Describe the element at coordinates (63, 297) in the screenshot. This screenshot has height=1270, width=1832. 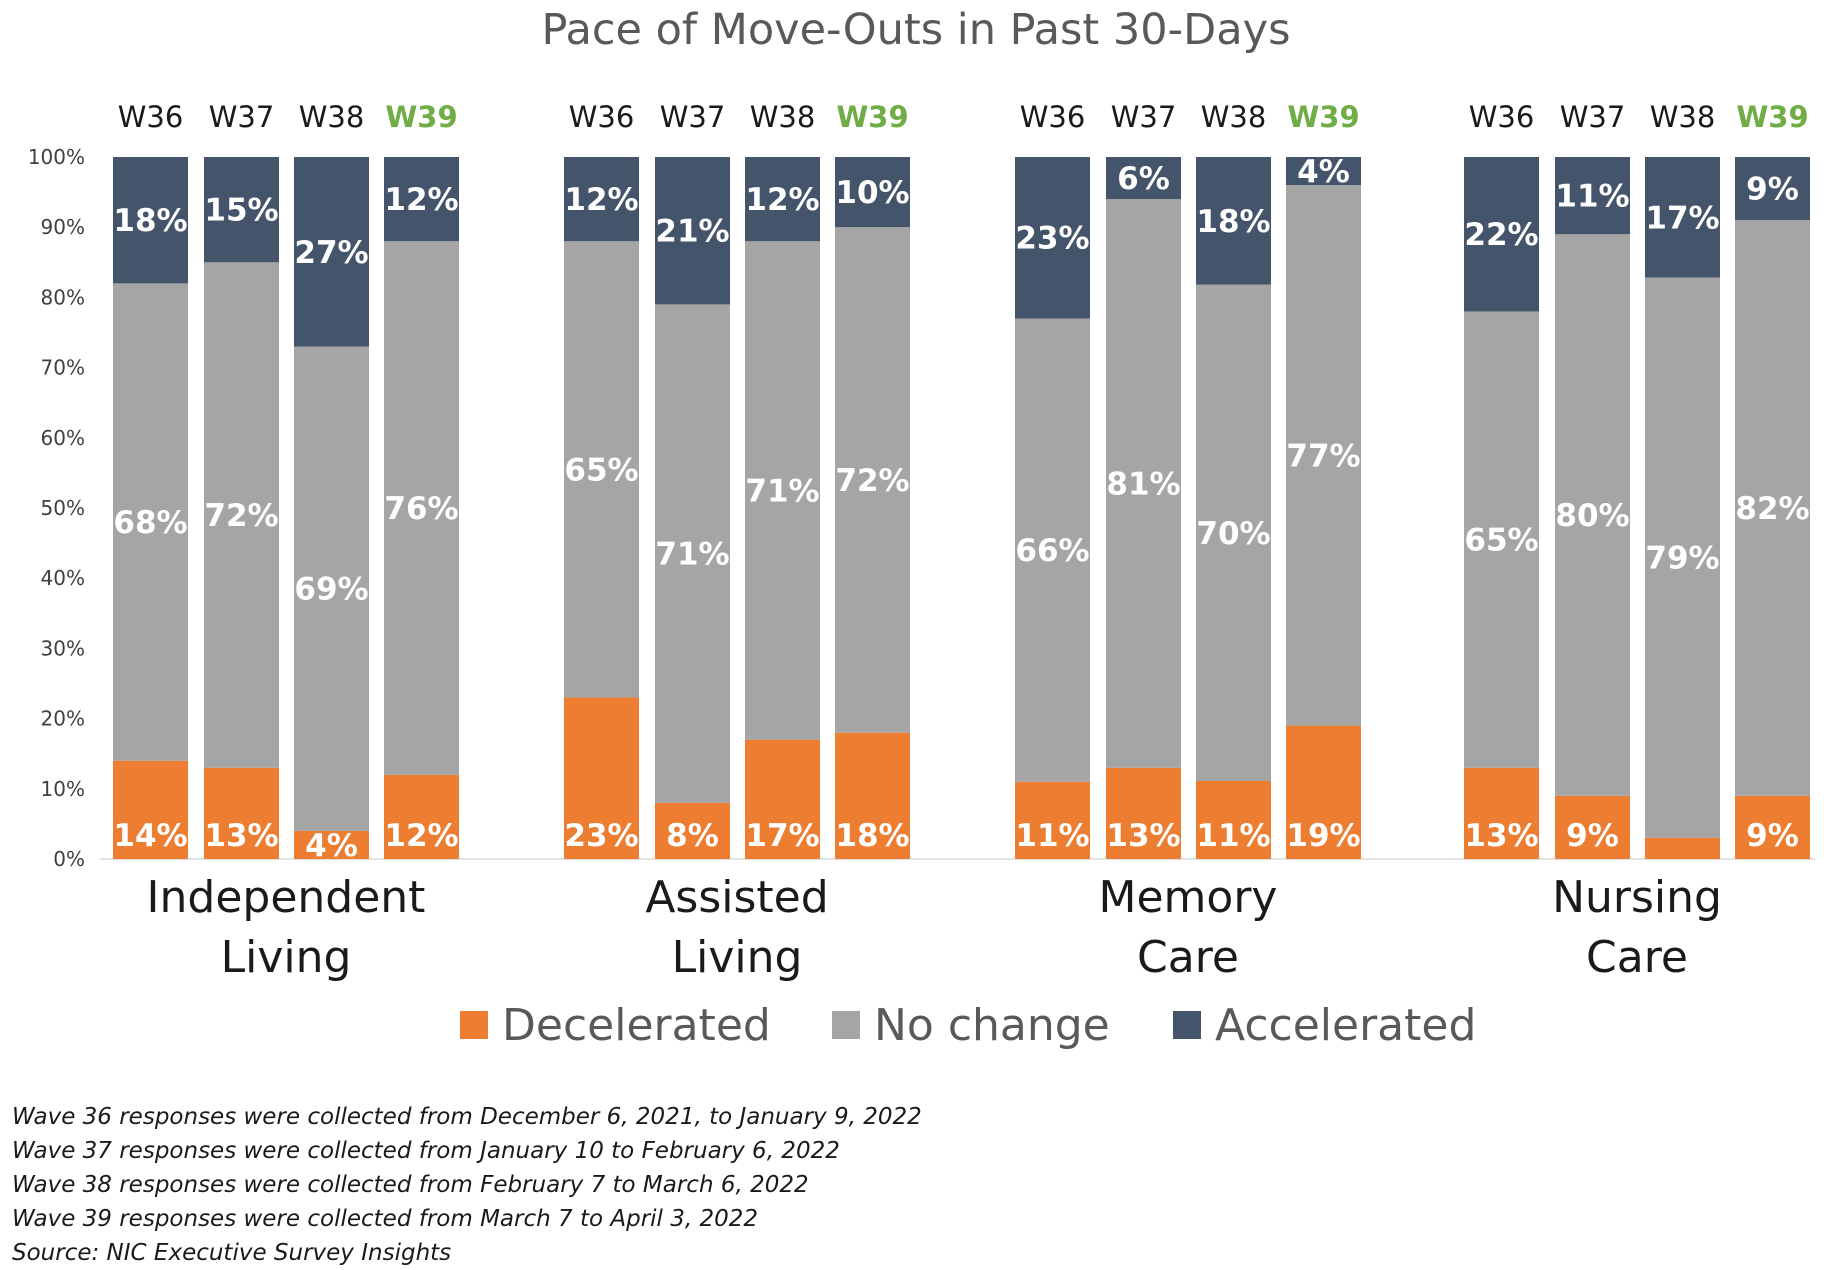
I see `y-tick-label: 80%` at that location.